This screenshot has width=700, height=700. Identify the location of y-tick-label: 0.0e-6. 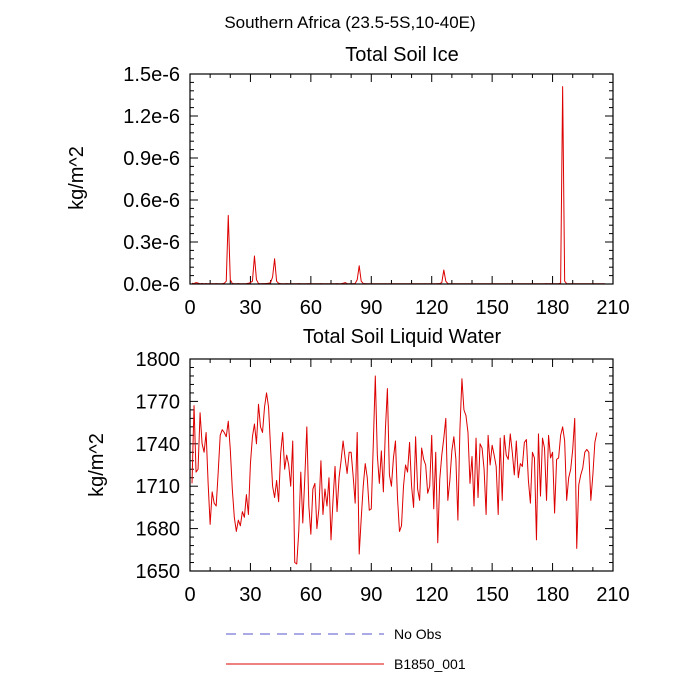
(151, 285).